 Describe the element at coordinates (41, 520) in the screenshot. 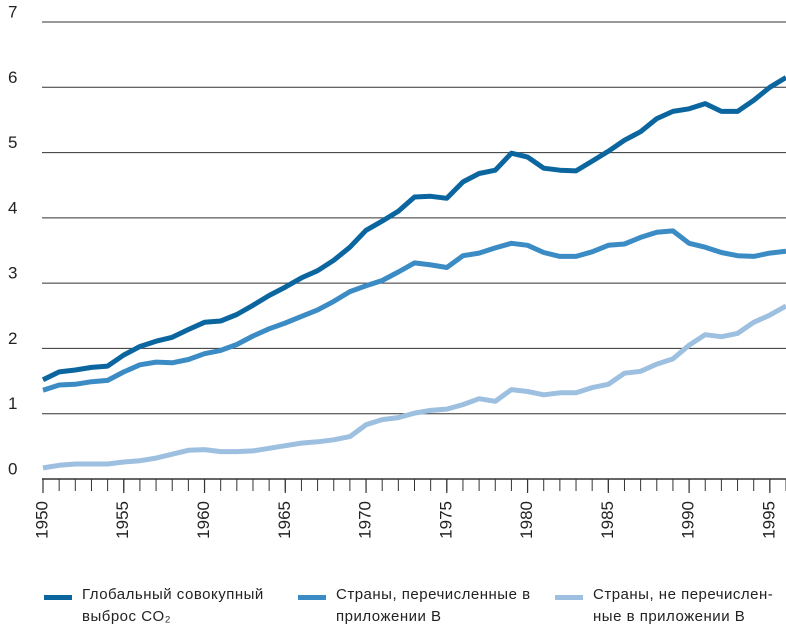

I see `x-tick-label: 1950` at that location.